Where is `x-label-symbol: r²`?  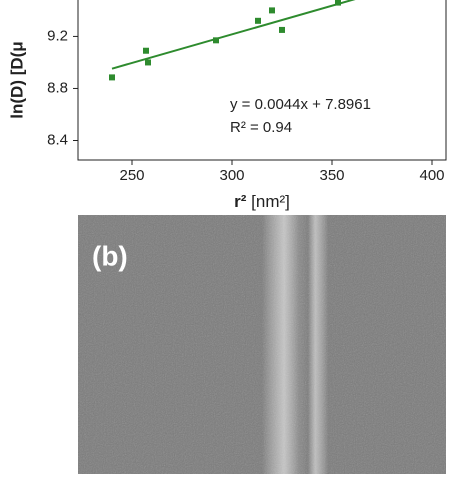
x-label-symbol: r² is located at coordinates (240, 201).